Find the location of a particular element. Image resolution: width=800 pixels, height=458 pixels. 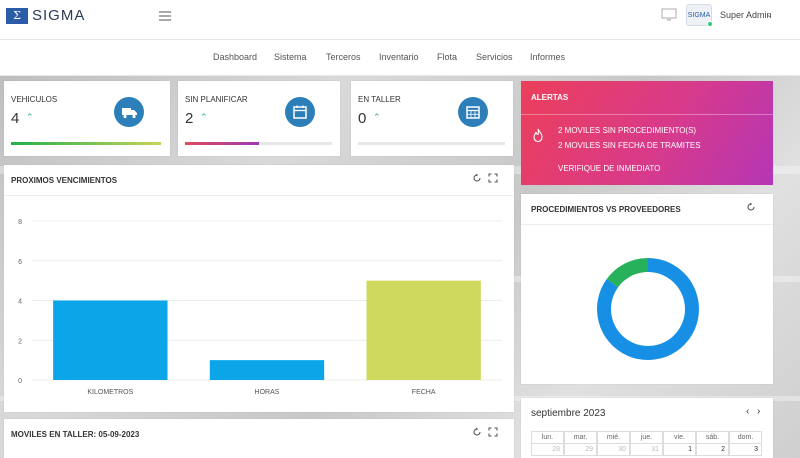

top-bar: Σ SIGMA SIGMA Super Admin ⌄ is located at coordinates (400, 20).